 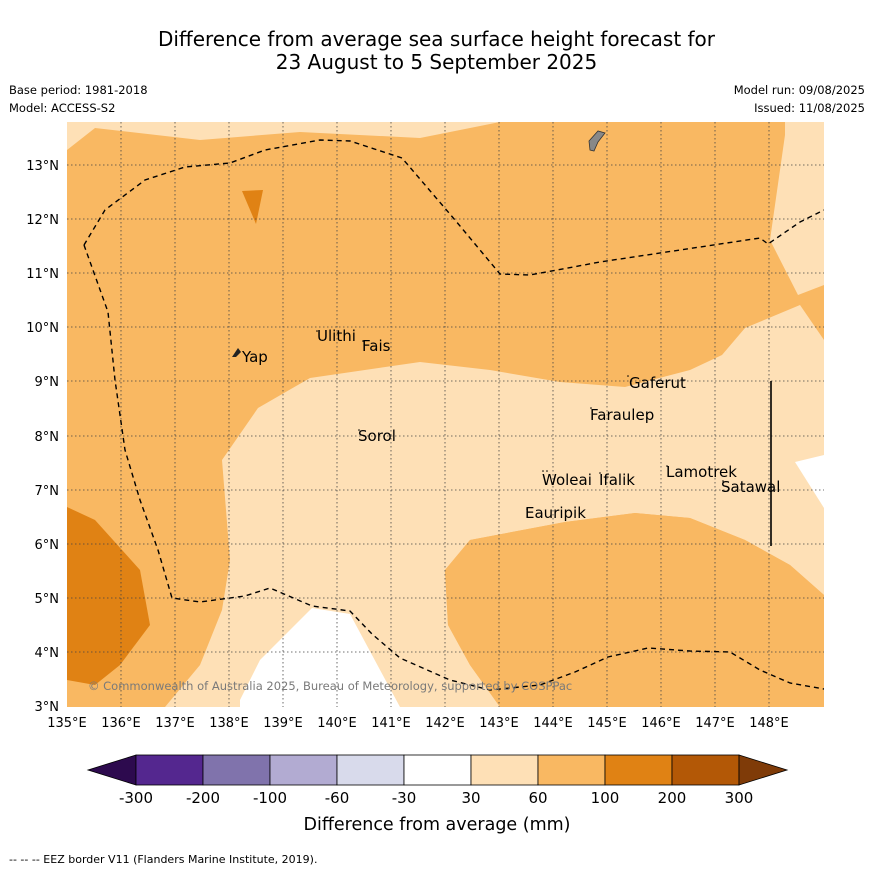 What do you see at coordinates (553, 723) in the screenshot?
I see `lon-label: 144°E` at bounding box center [553, 723].